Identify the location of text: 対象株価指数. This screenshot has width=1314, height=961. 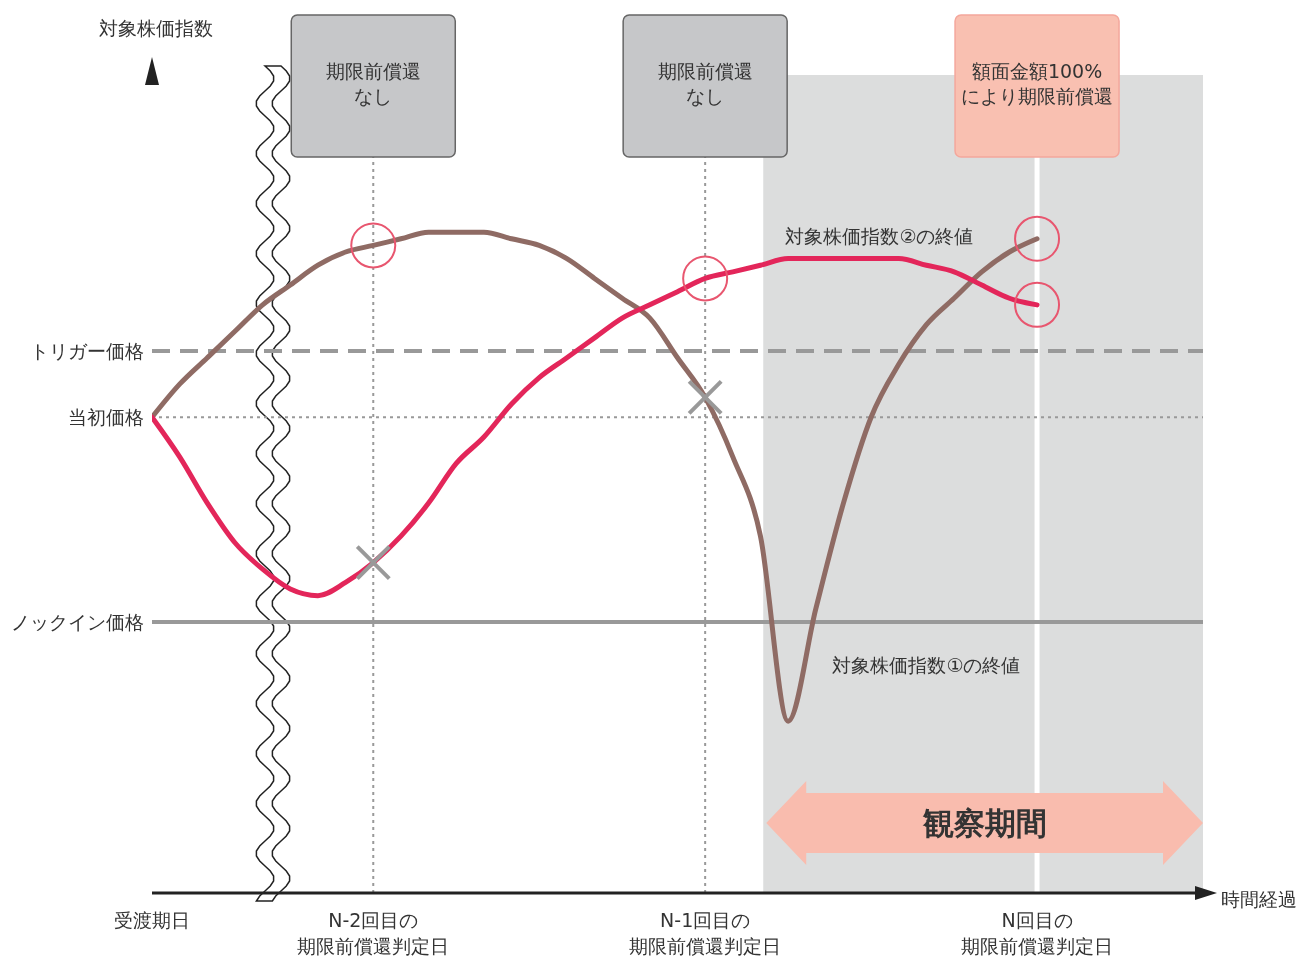
(156, 28).